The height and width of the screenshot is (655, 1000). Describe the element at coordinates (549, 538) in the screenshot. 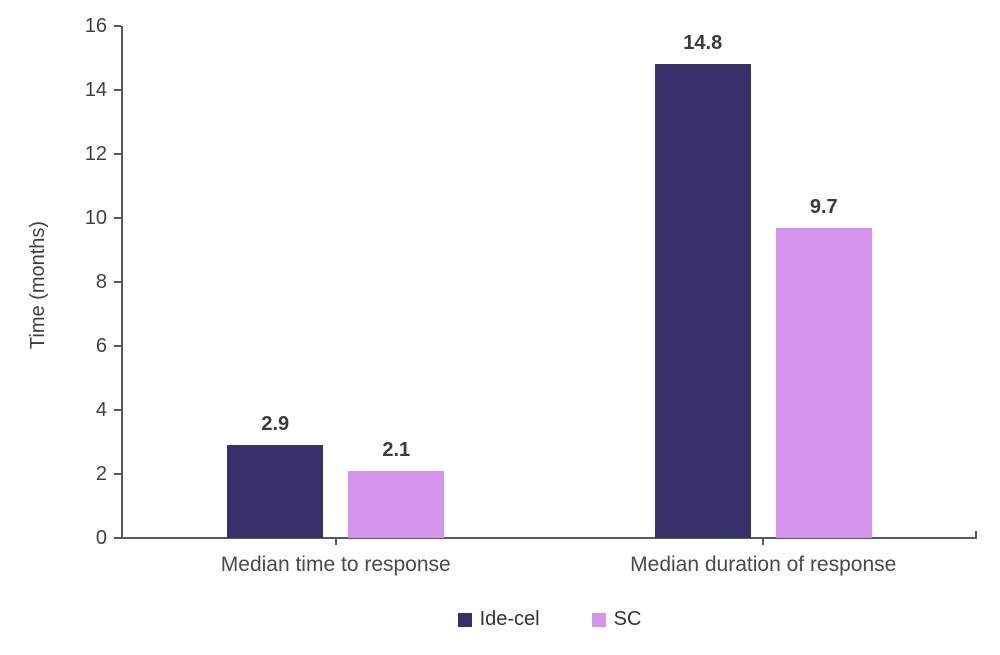

I see `x-axis-line` at that location.